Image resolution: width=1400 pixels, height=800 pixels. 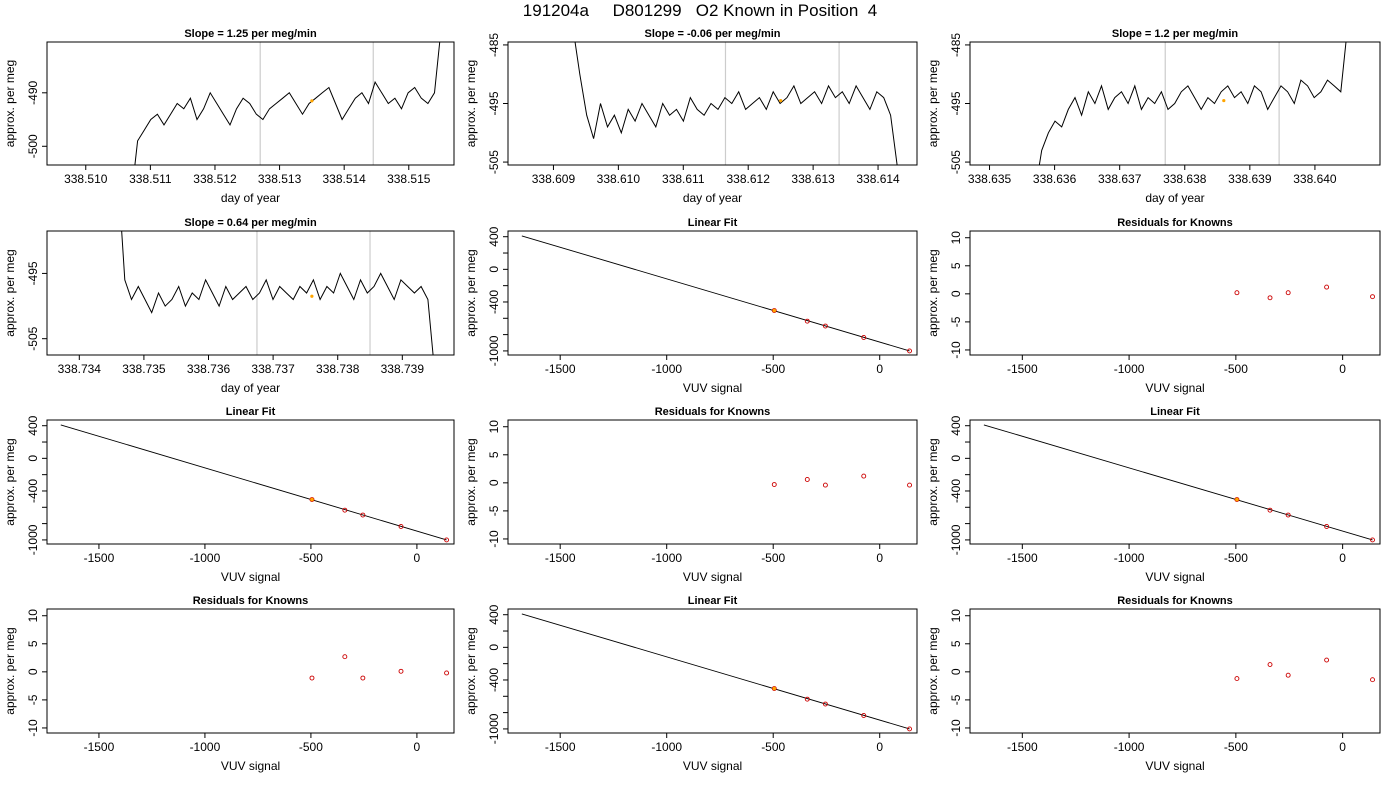 What do you see at coordinates (494, 45) in the screenshot?
I see `y-tick-label: -485` at bounding box center [494, 45].